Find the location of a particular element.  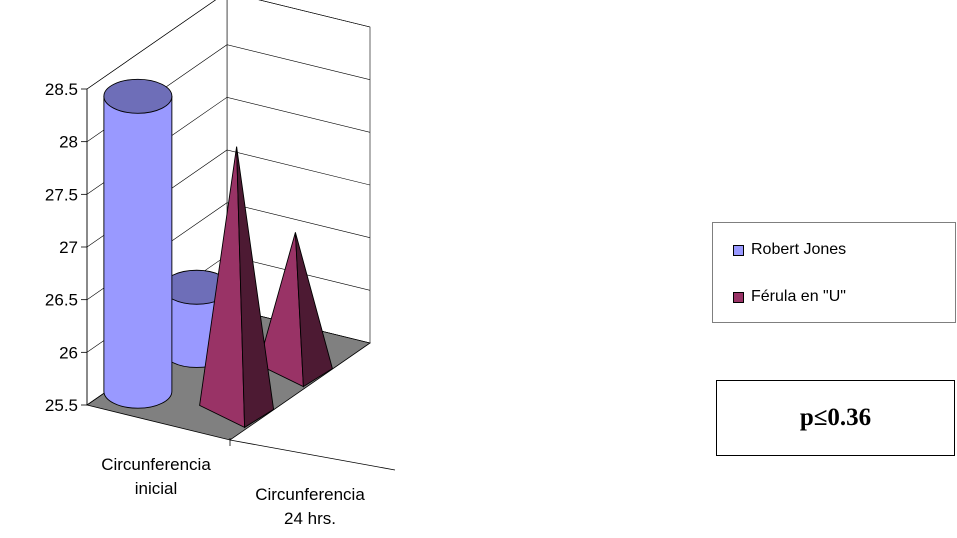

x-axis-edge is located at coordinates (312, 455).